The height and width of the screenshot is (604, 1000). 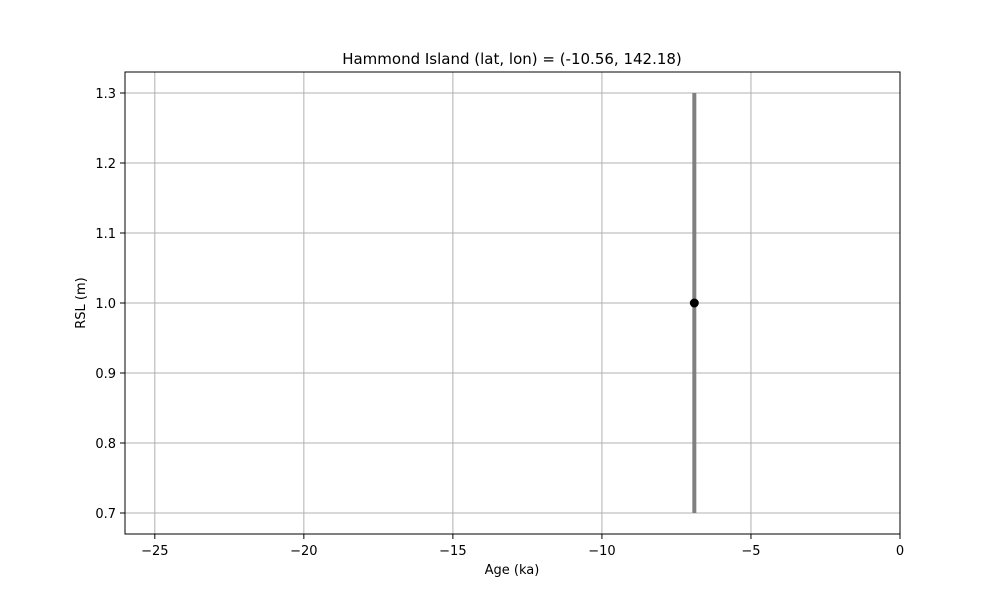 I want to click on x-tick-label: 0, so click(x=900, y=551).